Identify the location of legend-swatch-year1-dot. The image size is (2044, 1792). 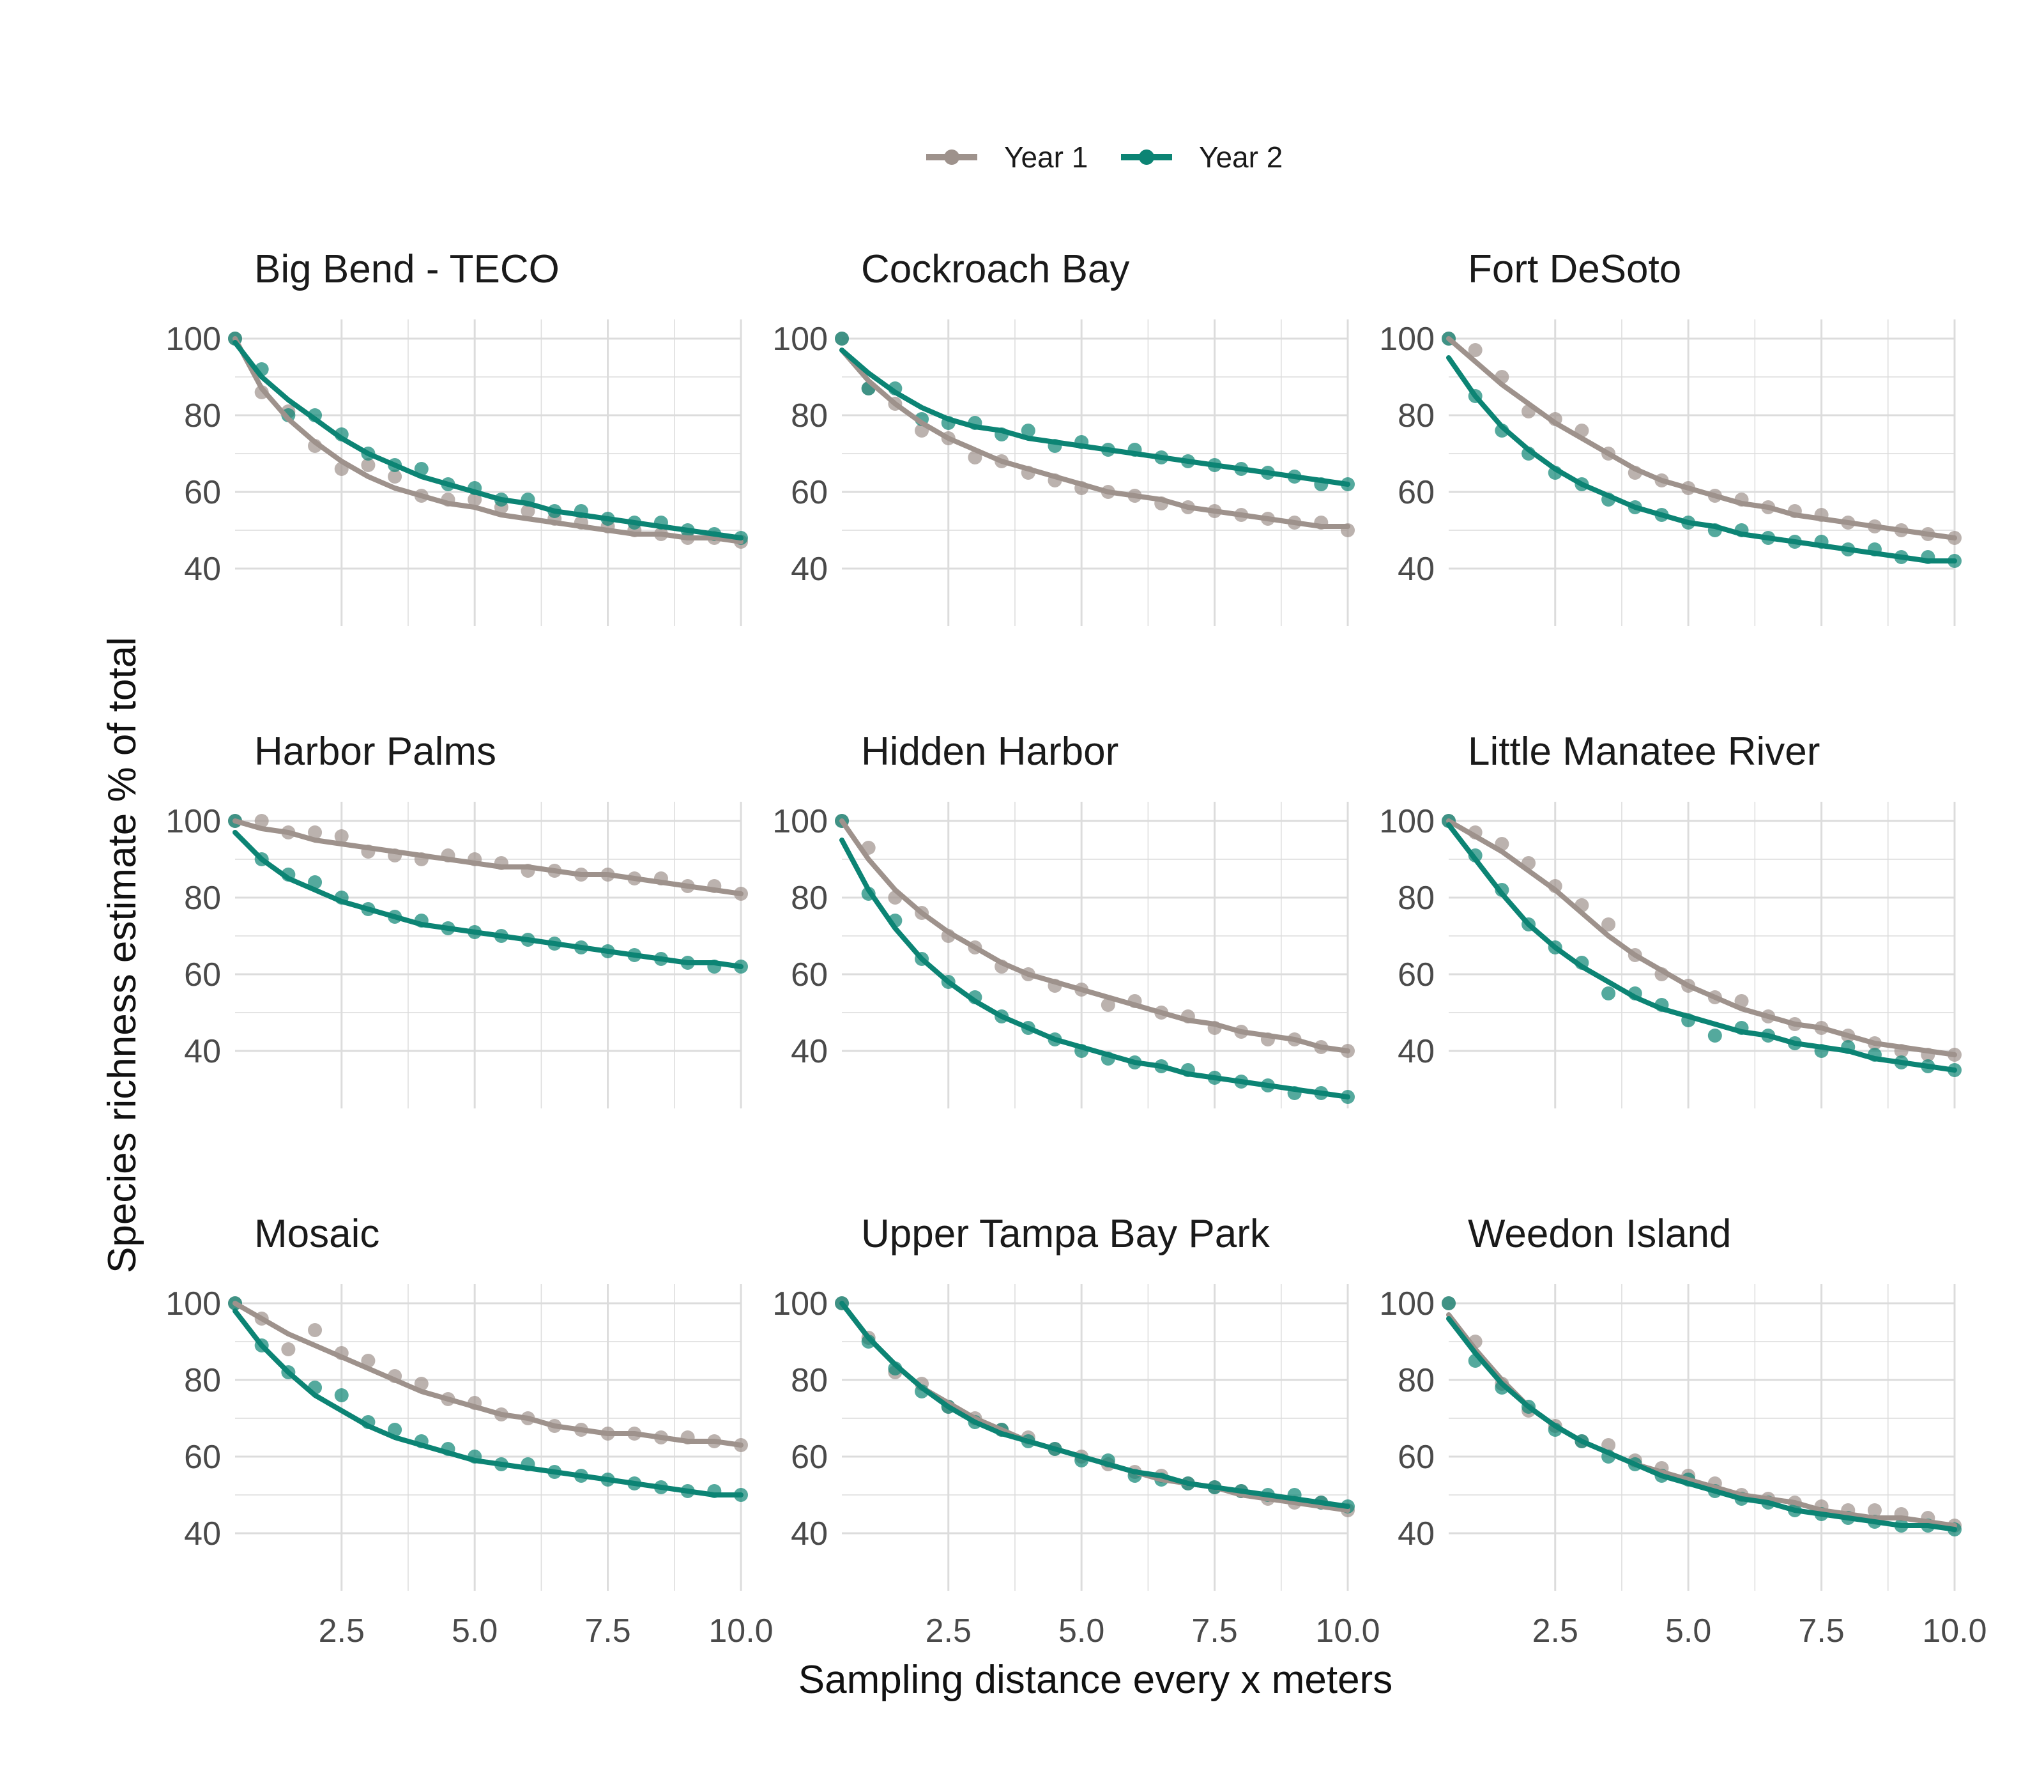
(951, 157).